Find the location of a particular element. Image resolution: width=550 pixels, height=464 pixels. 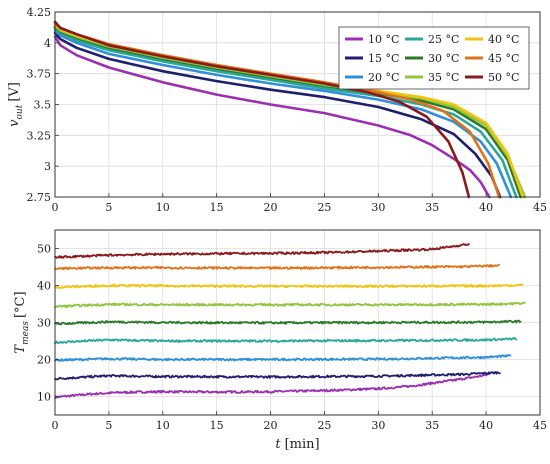

y-axis-sub: out is located at coordinates (20, 111).